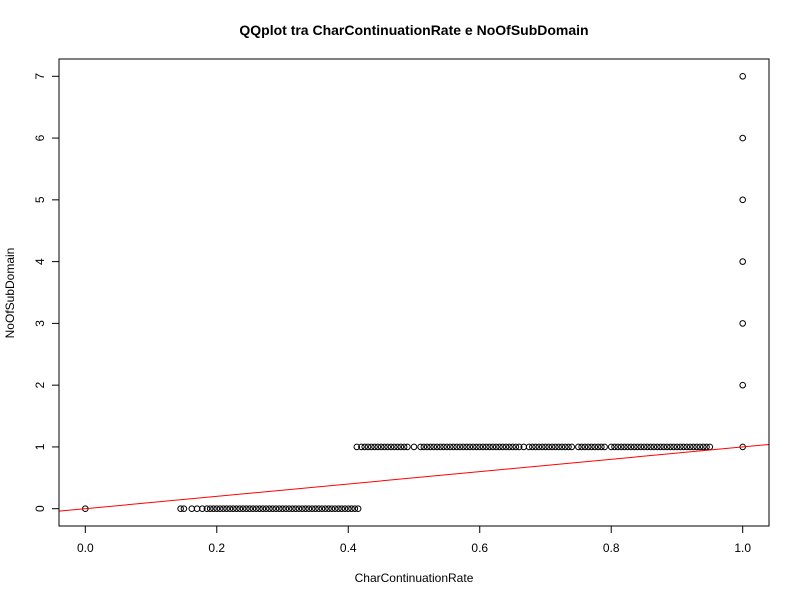  What do you see at coordinates (479, 548) in the screenshot?
I see `x-tick-label: 0.6` at bounding box center [479, 548].